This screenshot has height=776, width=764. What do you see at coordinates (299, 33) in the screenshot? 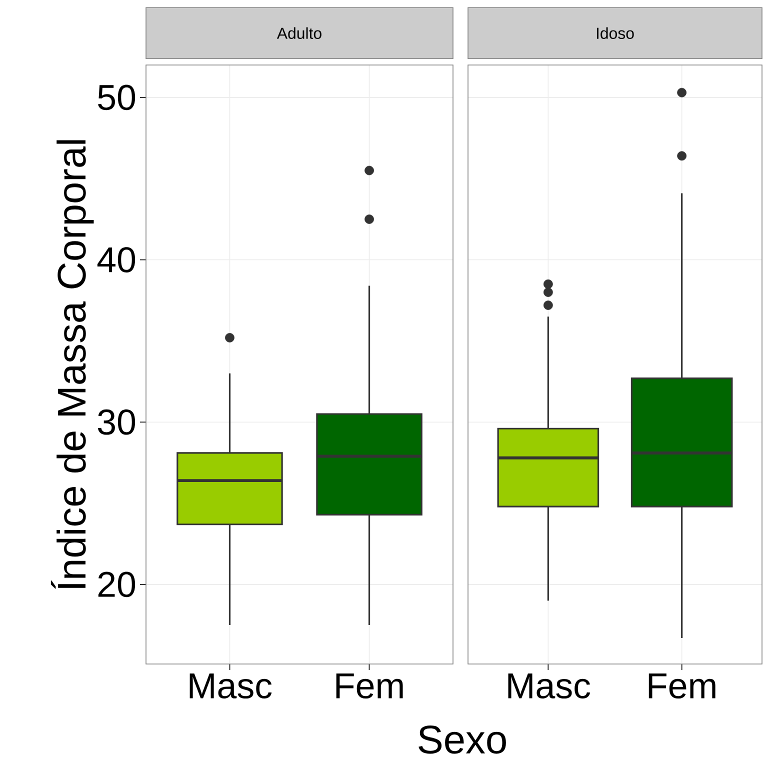
I see `chart-title: Adulto` at bounding box center [299, 33].